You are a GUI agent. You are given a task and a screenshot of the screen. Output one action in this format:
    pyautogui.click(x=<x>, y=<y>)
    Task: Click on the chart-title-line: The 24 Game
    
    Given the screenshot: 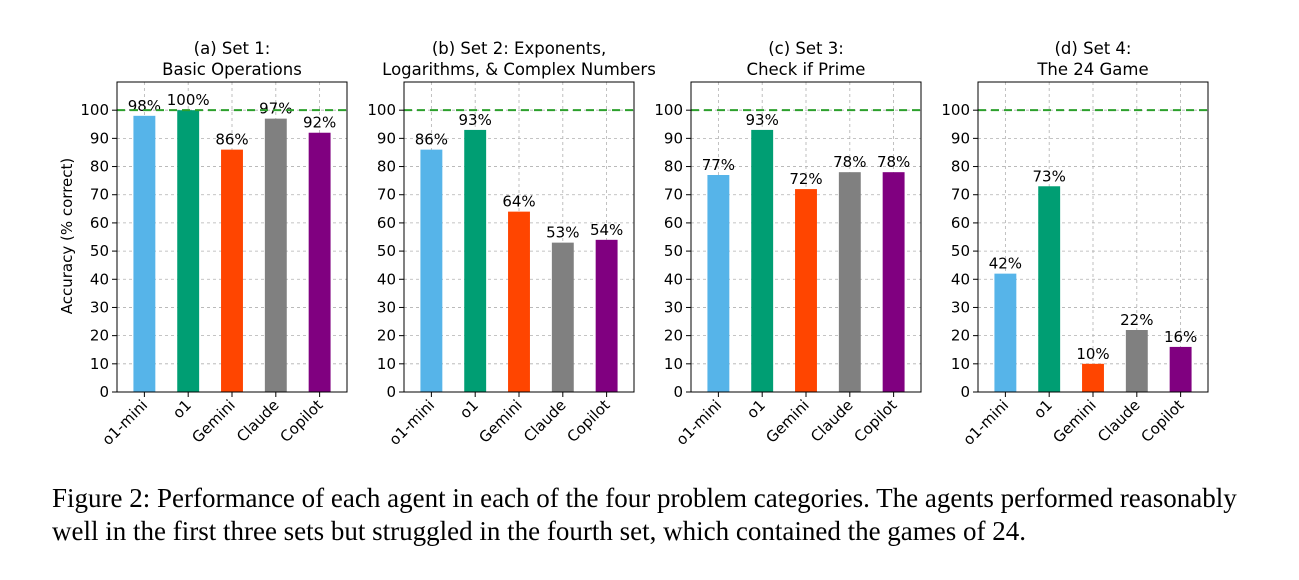 What is the action you would take?
    pyautogui.click(x=1092, y=69)
    